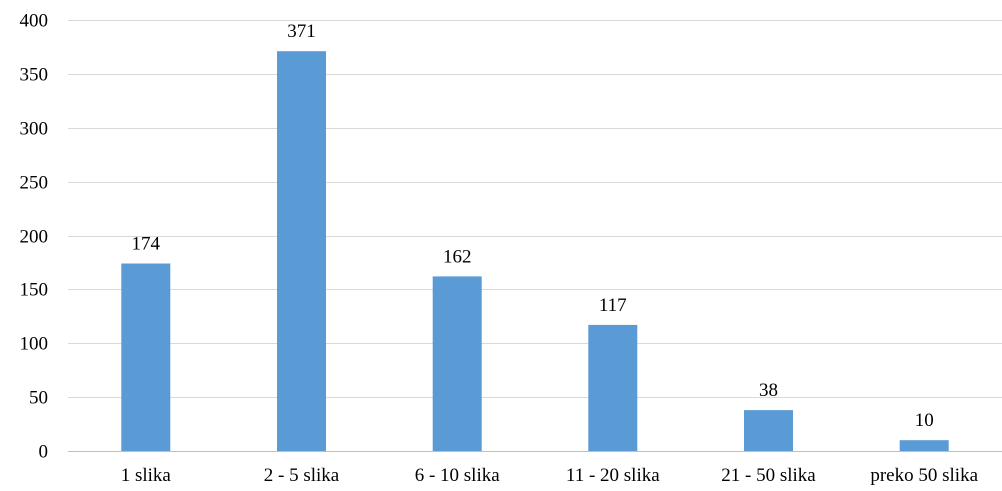 The height and width of the screenshot is (491, 1002). I want to click on y-axis-ticks: 0 50 100 150 200 250 300 350 400, so click(34, 237).